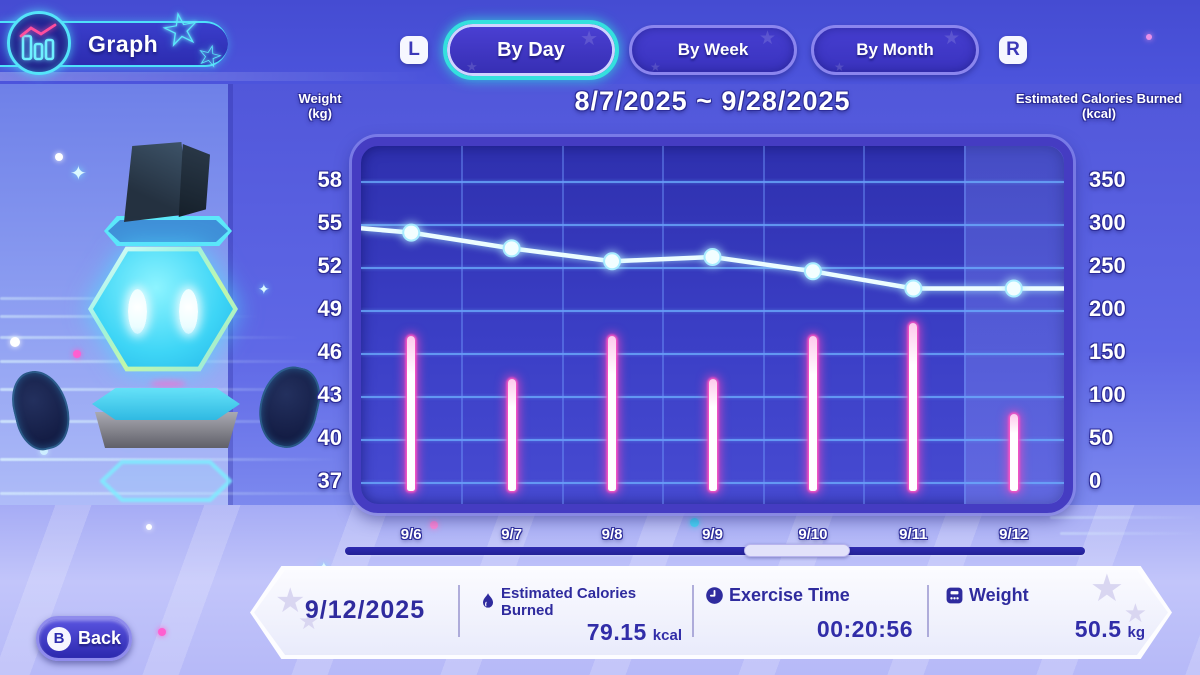 The height and width of the screenshot is (675, 1200). I want to click on right-tick-200: 200, so click(1107, 308).